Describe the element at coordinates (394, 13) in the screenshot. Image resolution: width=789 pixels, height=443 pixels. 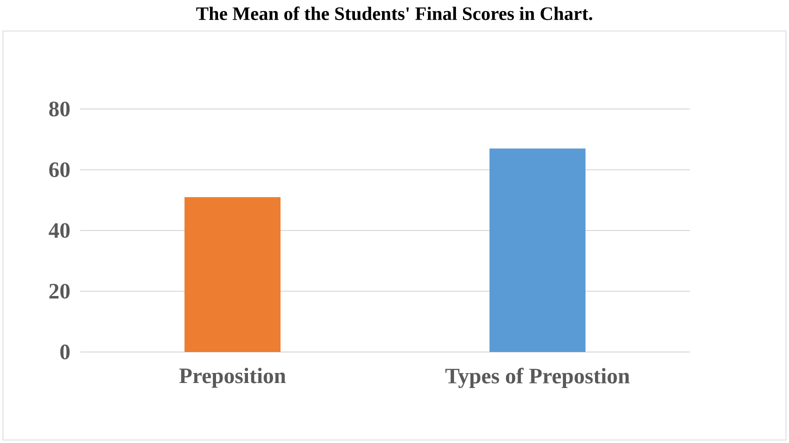
I see `chart-title: The Mean of the Students' Final Scores in Chart.` at that location.